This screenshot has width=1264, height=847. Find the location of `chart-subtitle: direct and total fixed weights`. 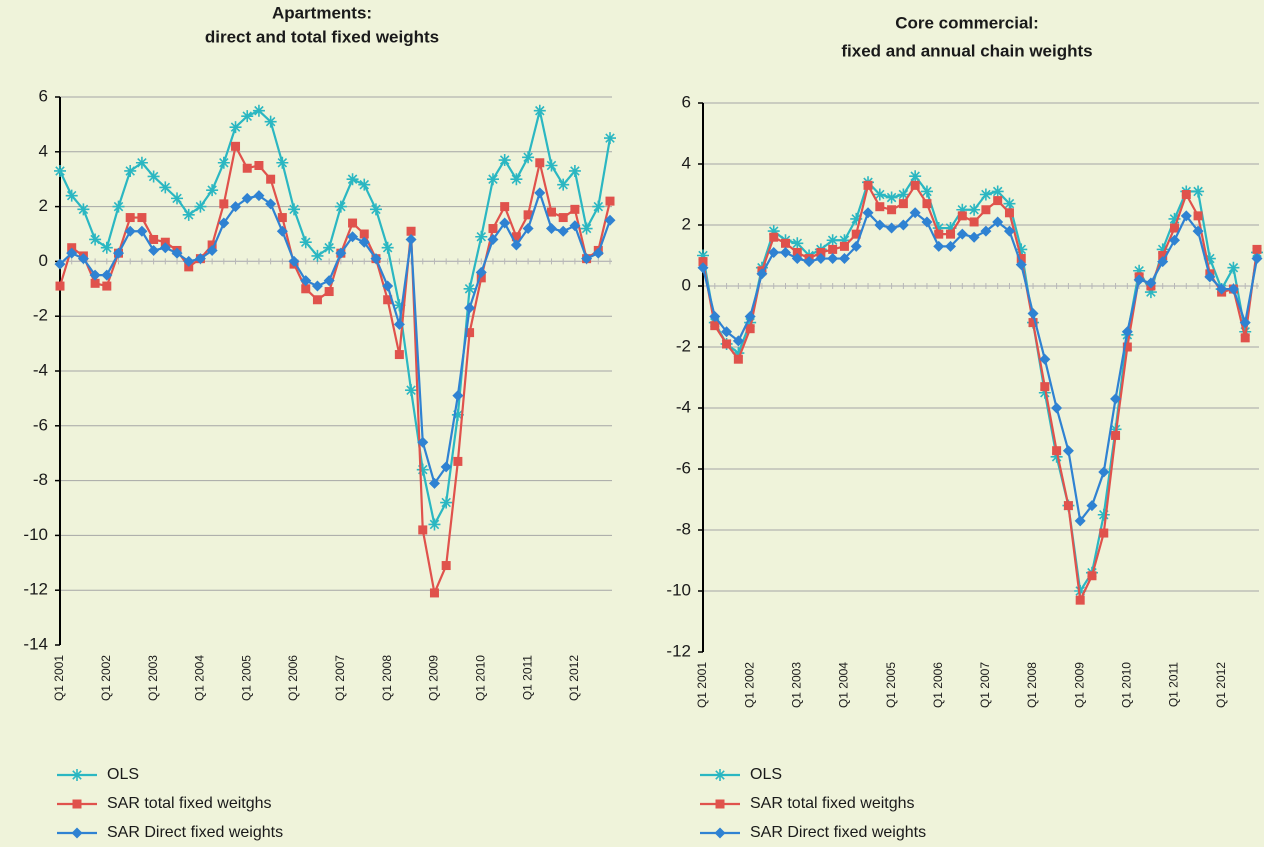

chart-subtitle: direct and total fixed weights is located at coordinates (322, 36).